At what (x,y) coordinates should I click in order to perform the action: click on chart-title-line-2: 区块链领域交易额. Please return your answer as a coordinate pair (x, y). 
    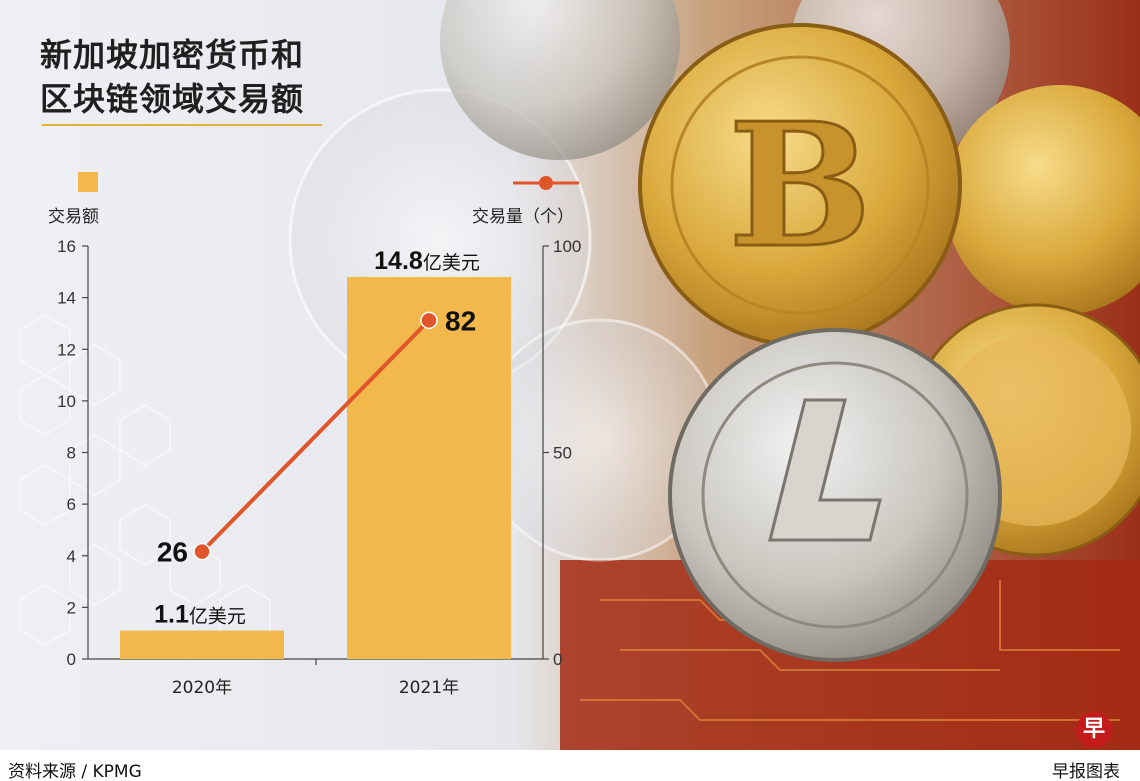
    Looking at the image, I should click on (172, 99).